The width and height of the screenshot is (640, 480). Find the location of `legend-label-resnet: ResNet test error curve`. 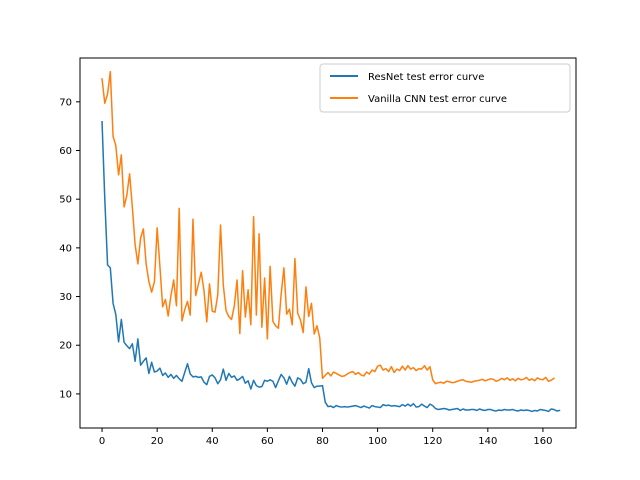

legend-label-resnet: ResNet test error curve is located at coordinates (426, 77).